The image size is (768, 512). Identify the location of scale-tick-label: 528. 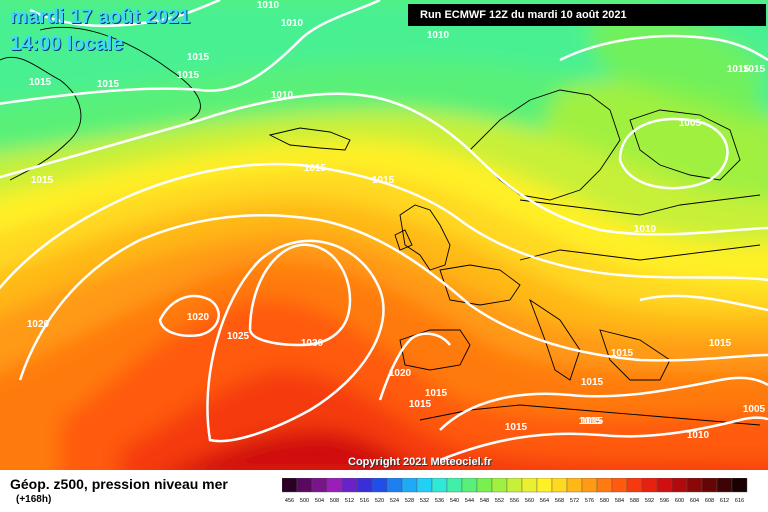
(409, 501).